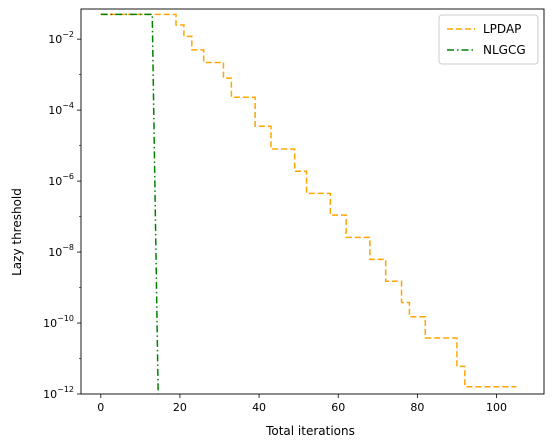  What do you see at coordinates (259, 407) in the screenshot?
I see `x-tick-label: 40` at bounding box center [259, 407].